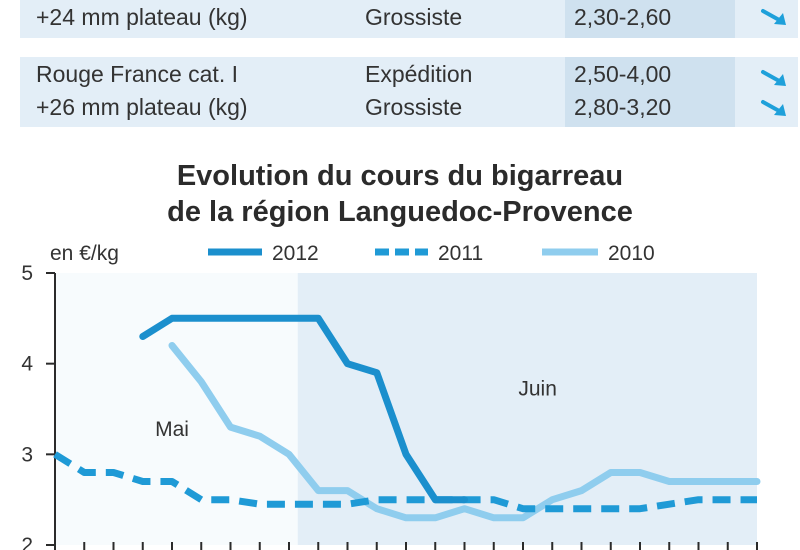  Describe the element at coordinates (142, 107) in the screenshot. I see `product-cell: +26 mm plateau (kg)` at that location.